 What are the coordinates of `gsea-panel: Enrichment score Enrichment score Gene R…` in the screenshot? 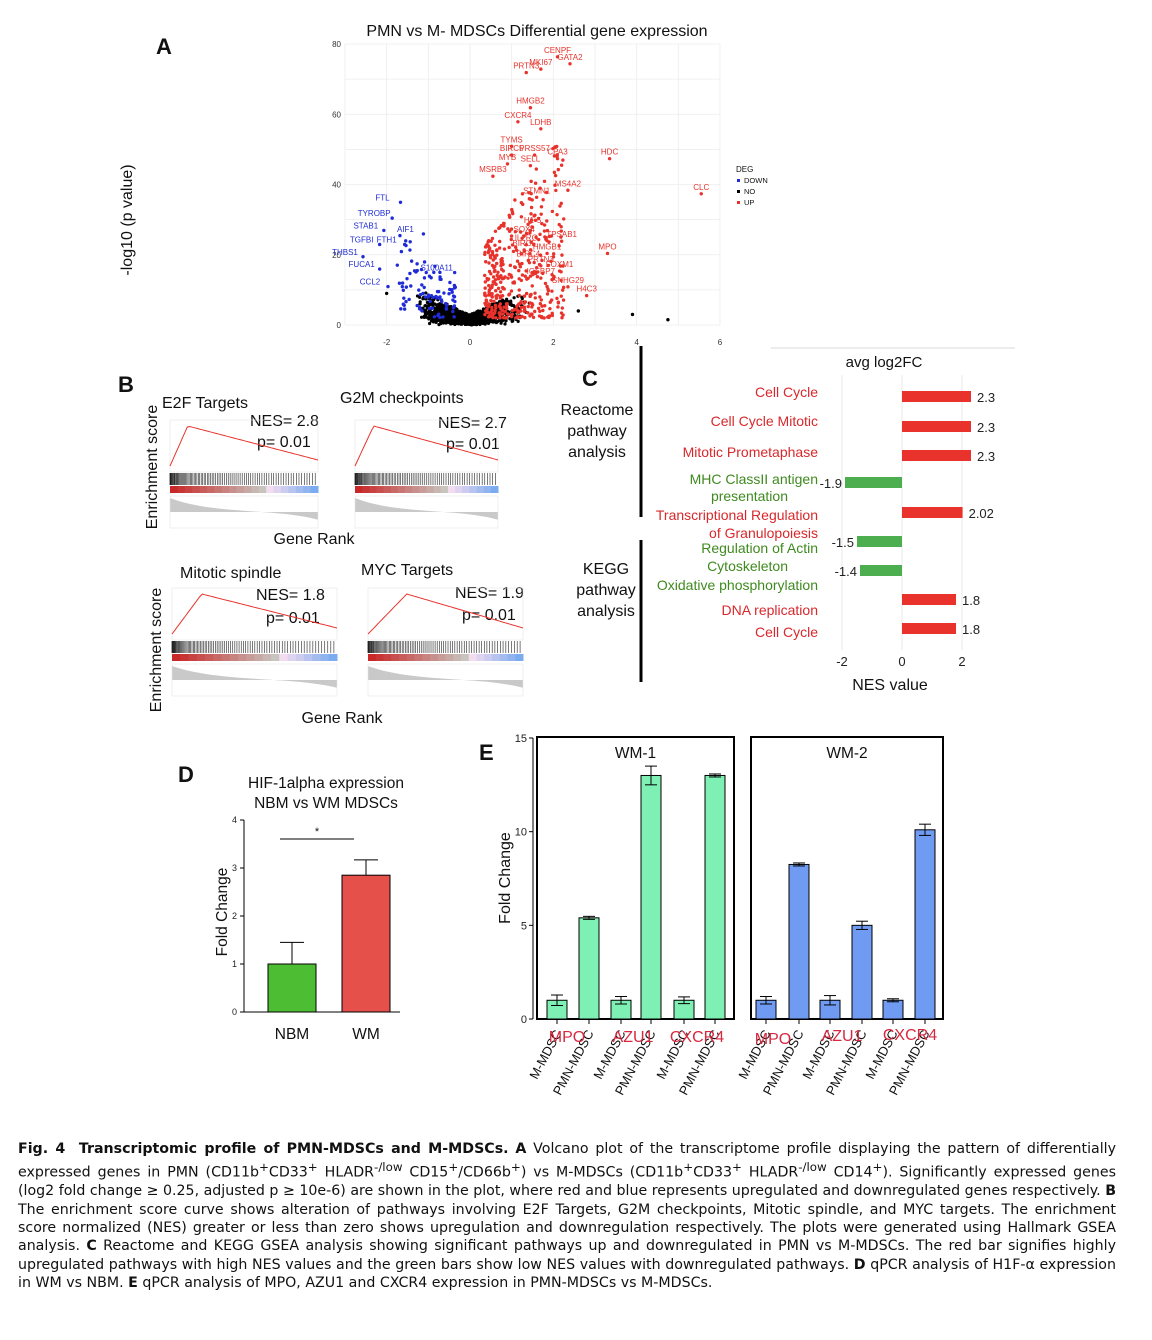 It's located at (334, 558).